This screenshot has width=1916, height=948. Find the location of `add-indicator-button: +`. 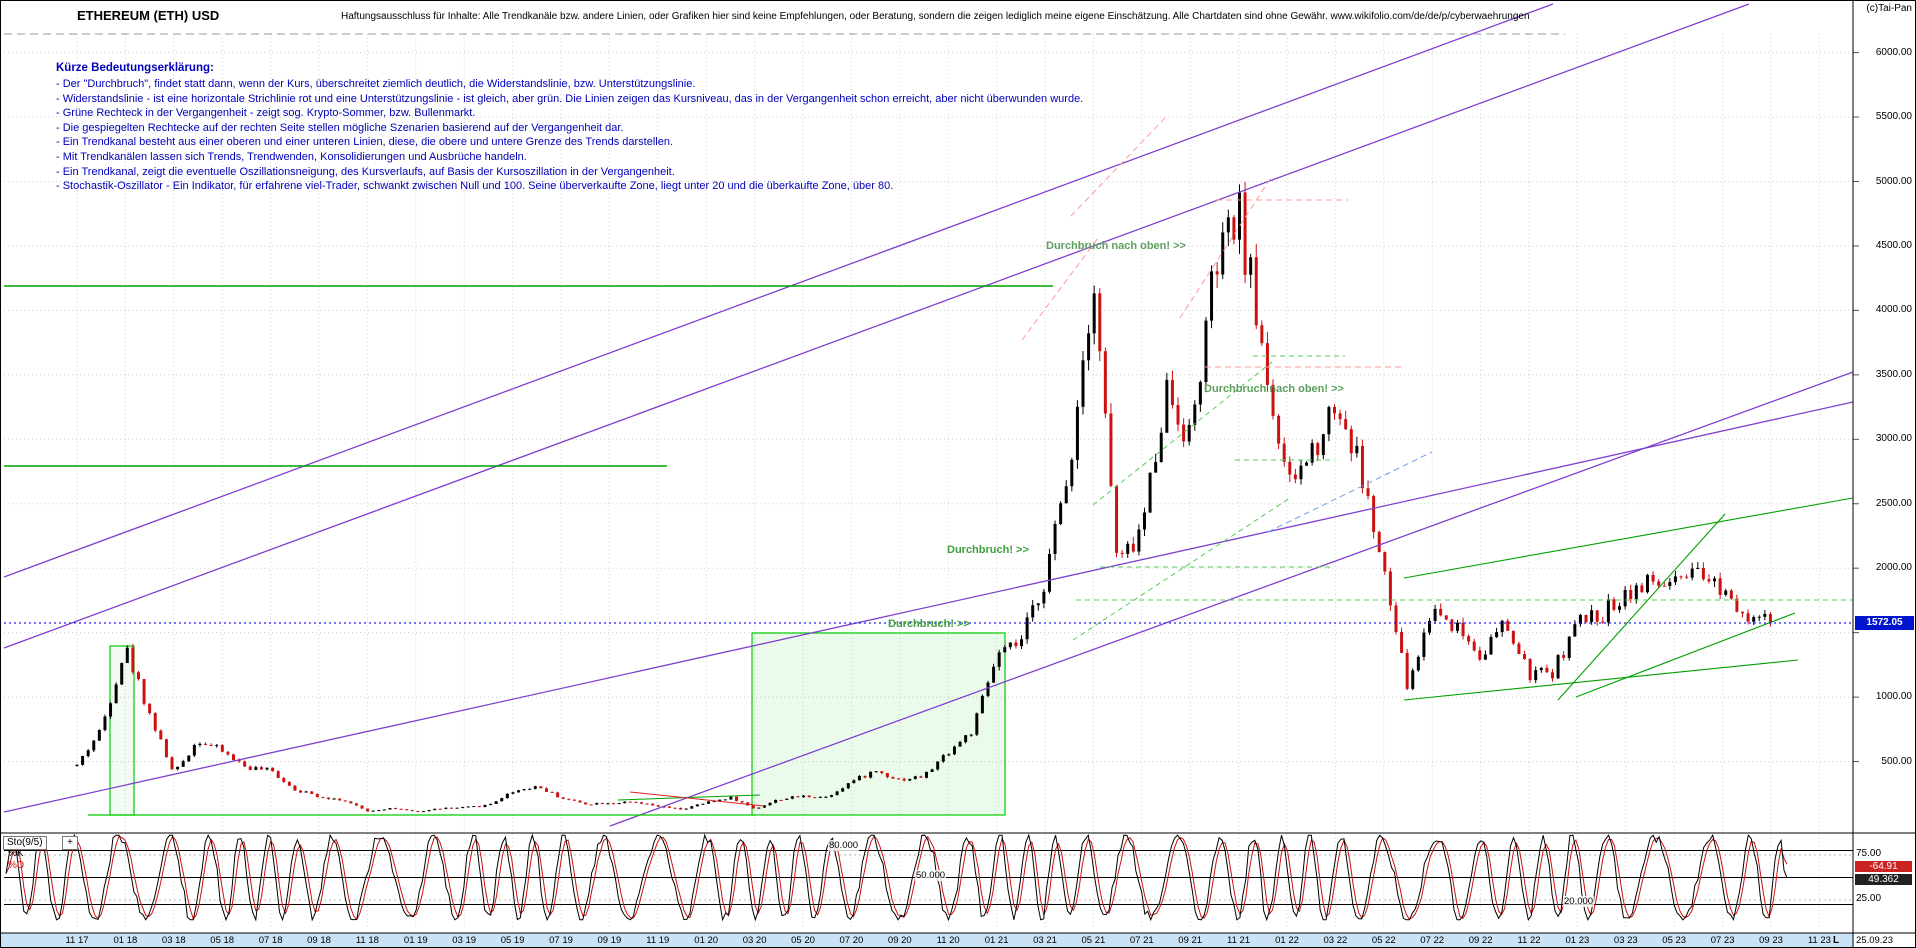

add-indicator-button: + is located at coordinates (70, 843).